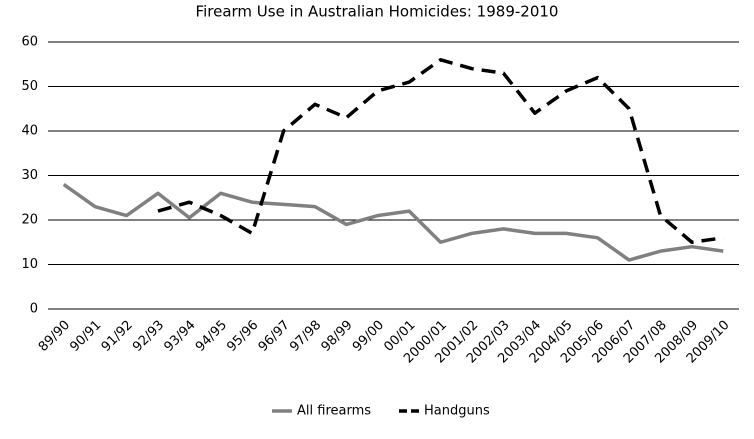 This screenshot has width=754, height=439. I want to click on x-tick-label: 98/99, so click(337, 336).